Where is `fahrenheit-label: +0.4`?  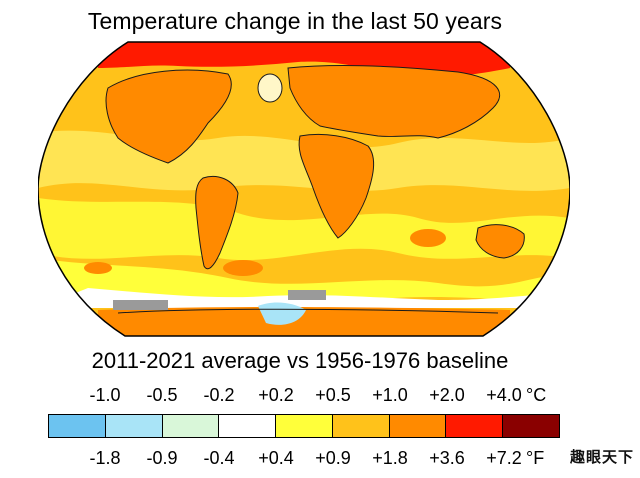 fahrenheit-label: +0.4 is located at coordinates (276, 458).